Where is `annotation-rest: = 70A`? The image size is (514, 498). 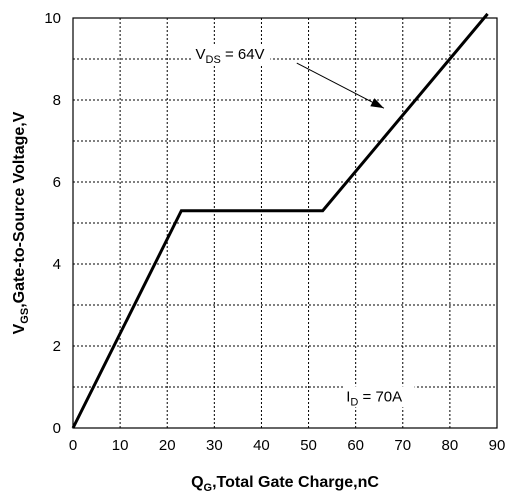
annotation-rest: = 70A is located at coordinates (380, 396).